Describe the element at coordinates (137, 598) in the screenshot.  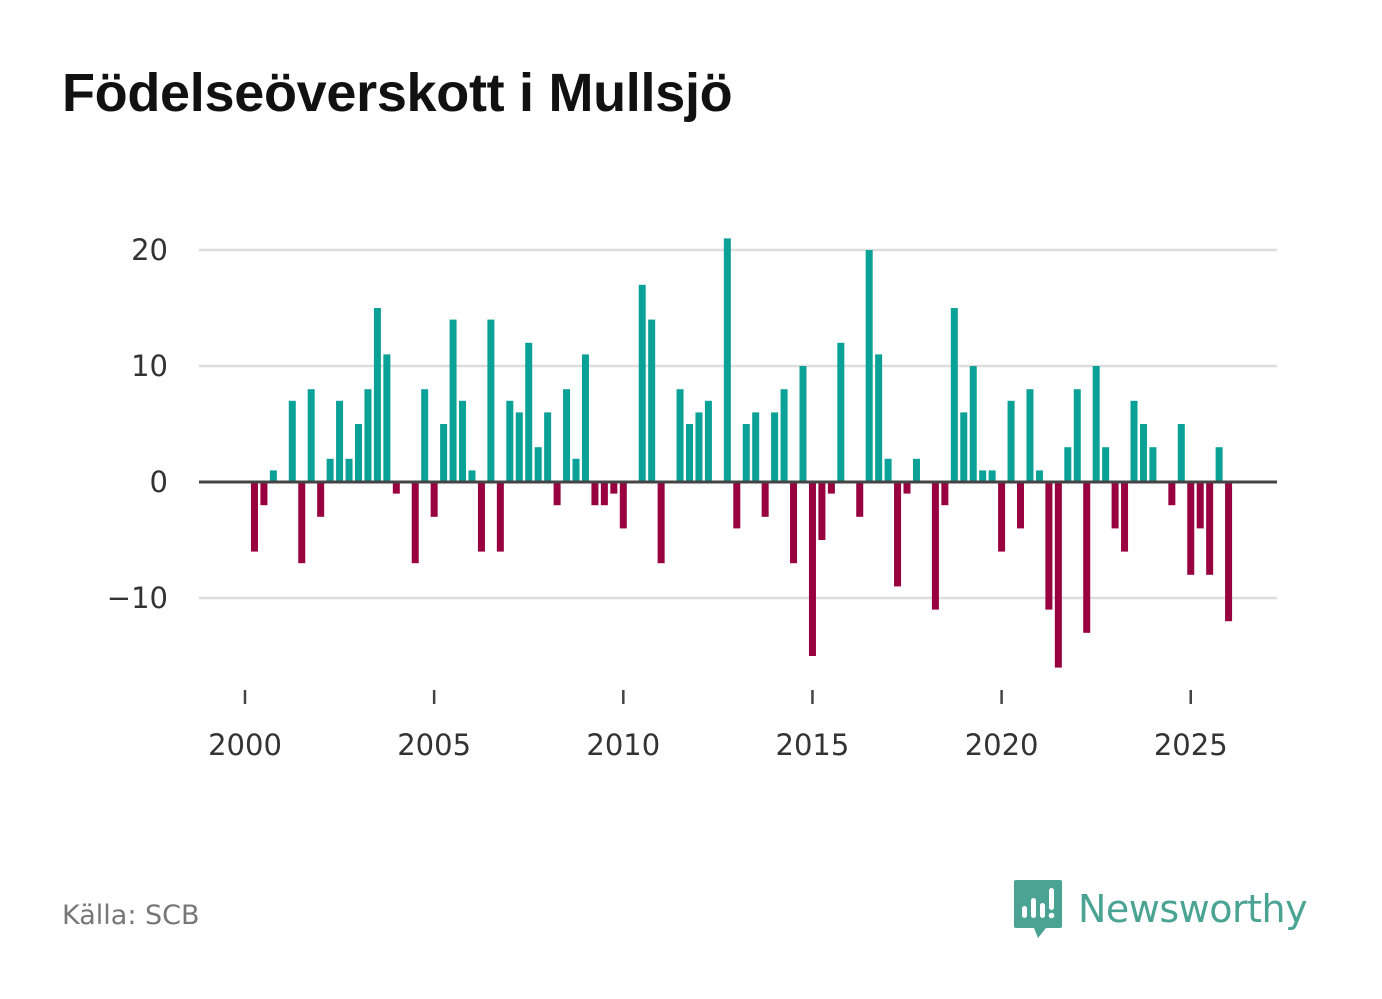
I see `y-tick-label: −10` at that location.